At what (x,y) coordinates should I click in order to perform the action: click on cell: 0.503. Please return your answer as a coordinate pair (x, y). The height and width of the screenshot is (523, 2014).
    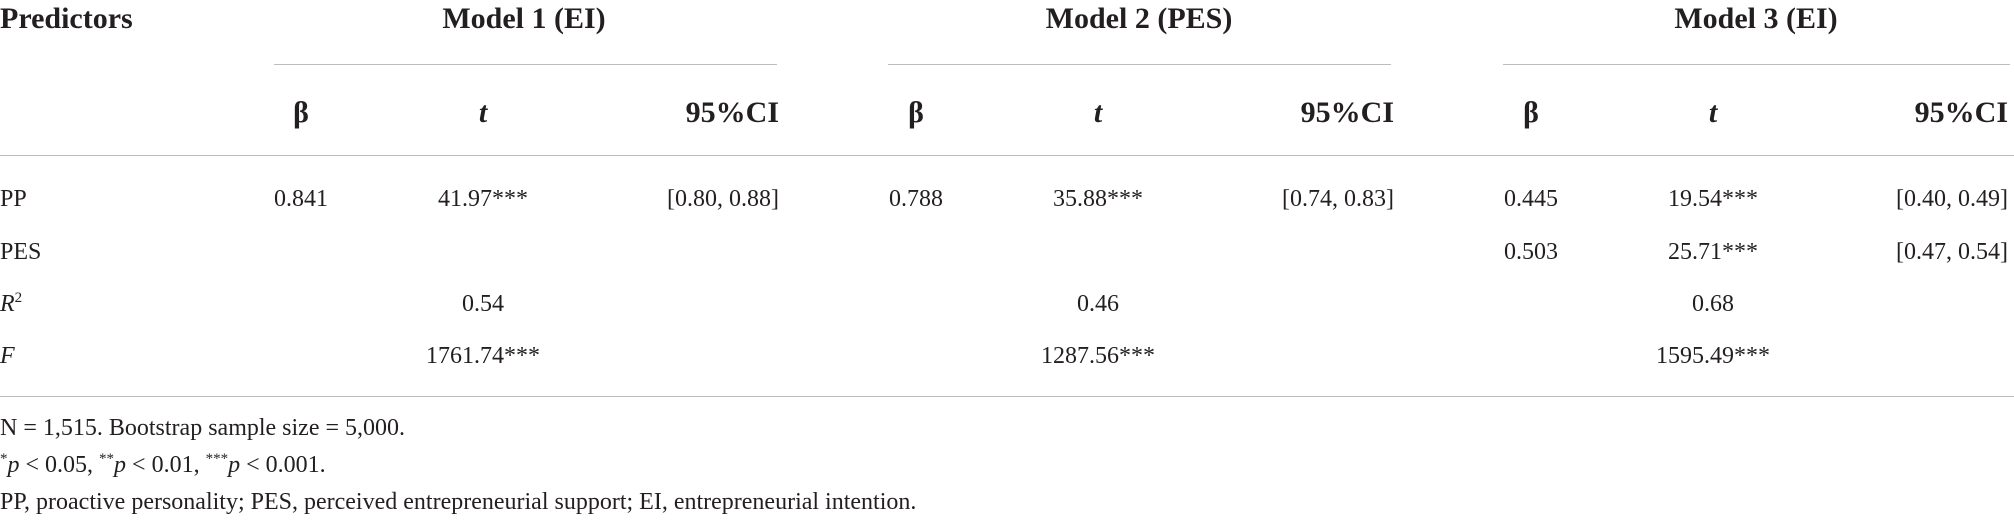
    Looking at the image, I should click on (1531, 252).